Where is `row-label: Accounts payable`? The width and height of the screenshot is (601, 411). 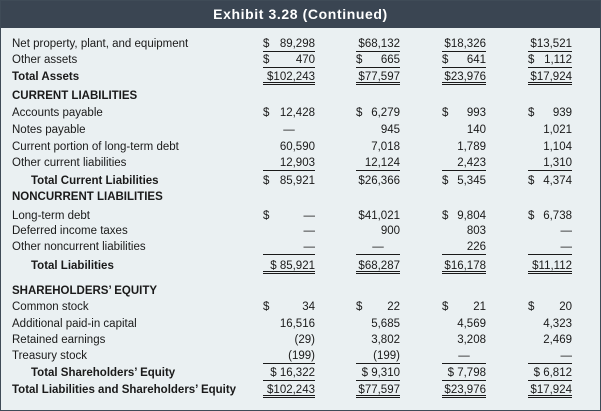 row-label: Accounts payable is located at coordinates (57, 113).